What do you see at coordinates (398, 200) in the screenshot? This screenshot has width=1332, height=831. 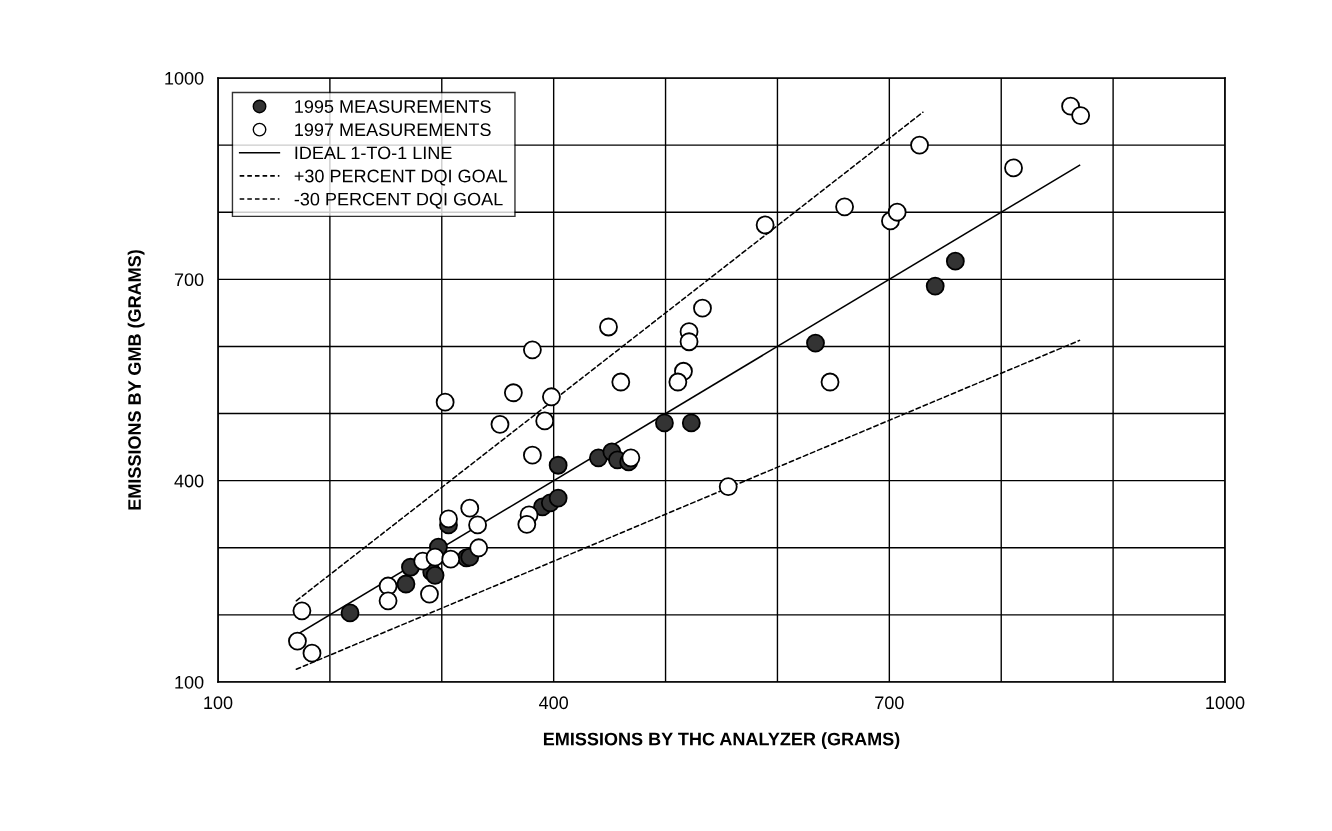 I see `legend-label: -30 PERCENT DQI GOAL` at bounding box center [398, 200].